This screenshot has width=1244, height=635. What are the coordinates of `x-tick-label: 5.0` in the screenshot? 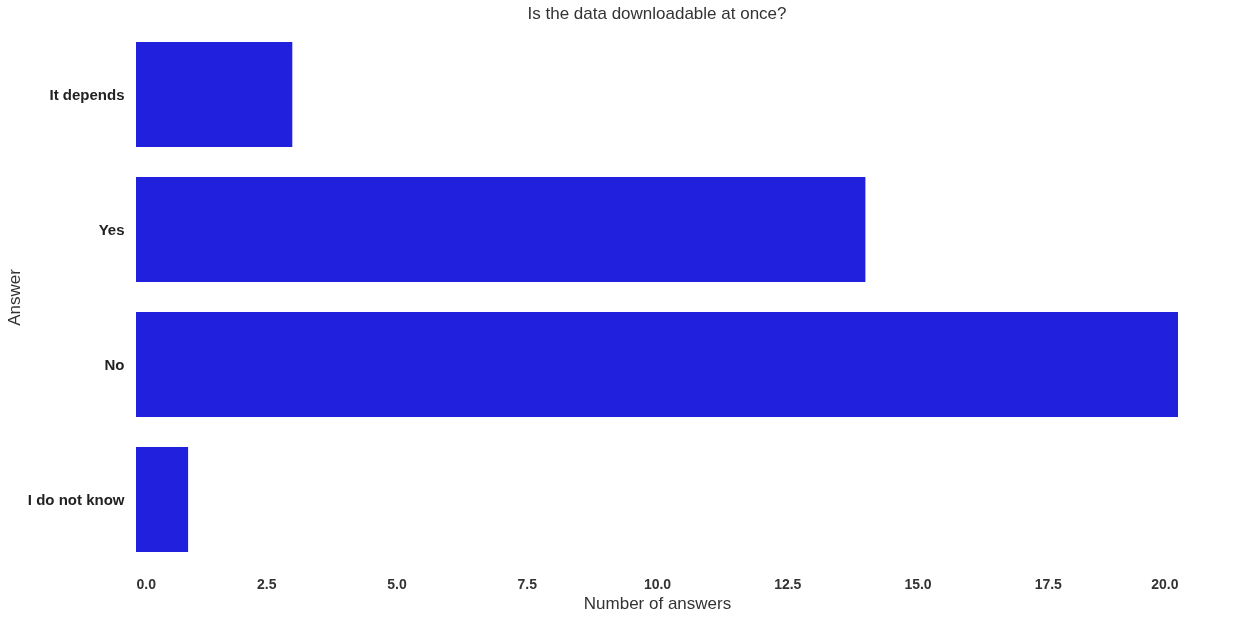 It's located at (397, 583).